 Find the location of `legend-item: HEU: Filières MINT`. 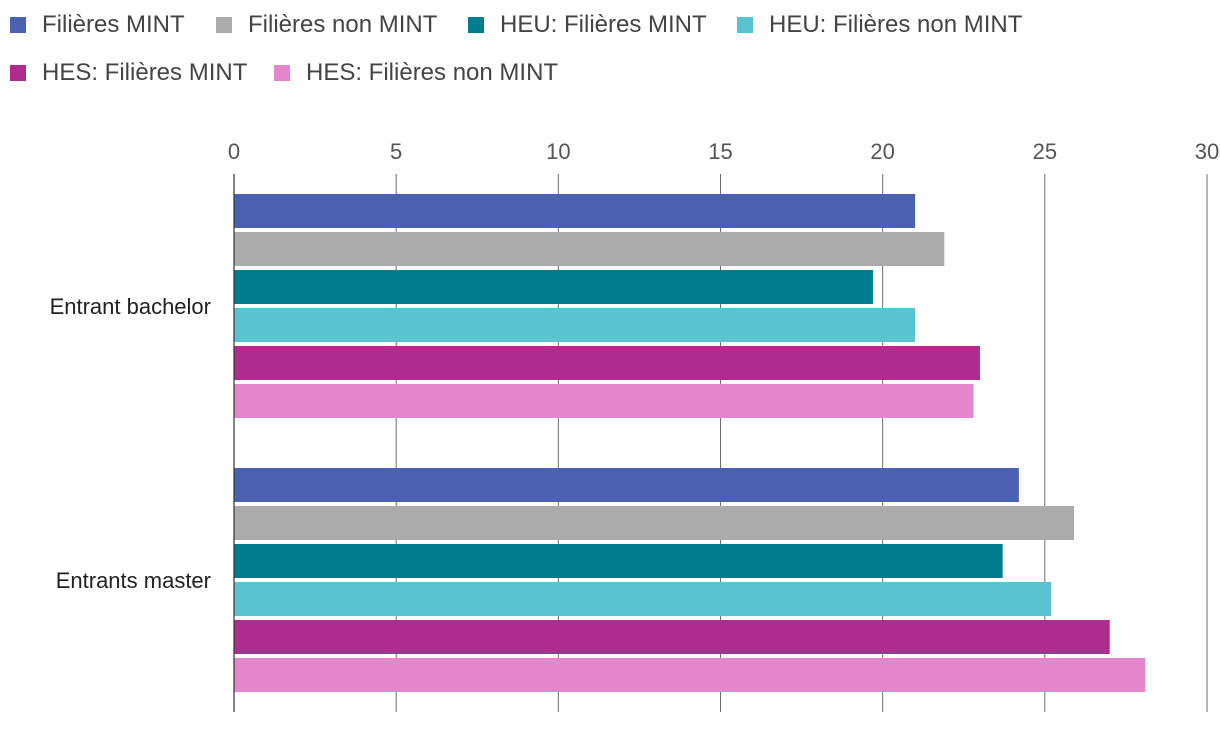

legend-item: HEU: Filières MINT is located at coordinates (587, 25).